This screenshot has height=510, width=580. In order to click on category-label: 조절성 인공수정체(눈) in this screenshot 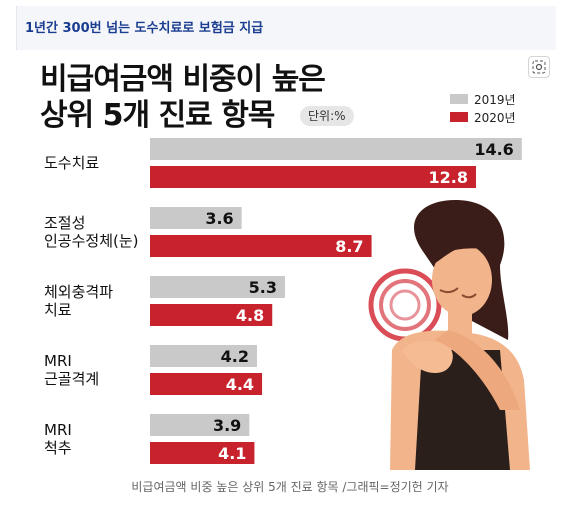, I will do `click(91, 232)`.